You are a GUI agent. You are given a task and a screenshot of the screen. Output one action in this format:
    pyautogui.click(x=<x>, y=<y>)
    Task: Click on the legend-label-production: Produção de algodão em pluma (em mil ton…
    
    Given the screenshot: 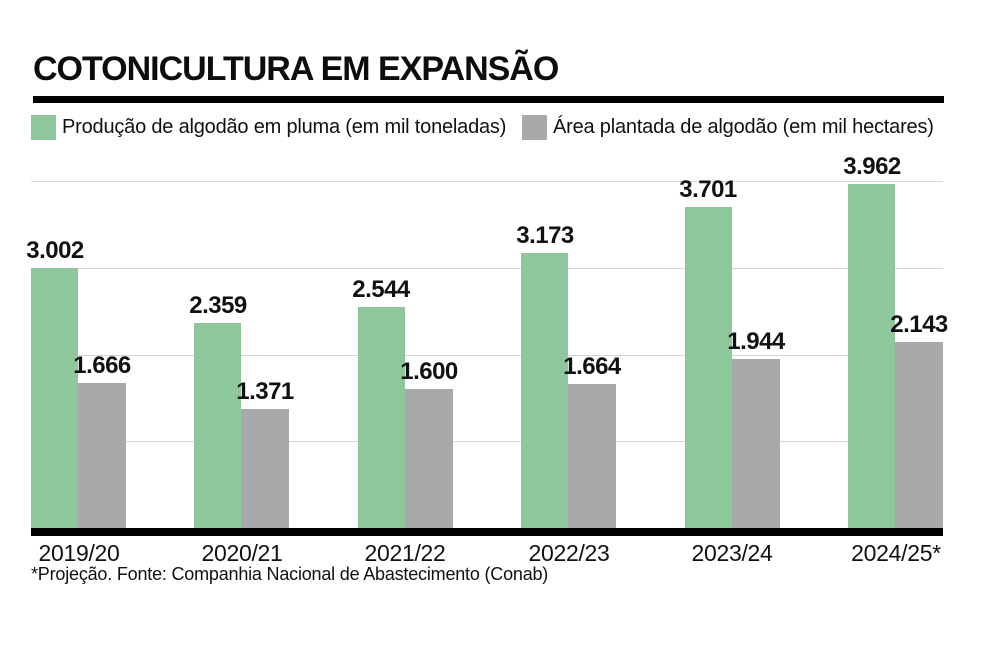 What is the action you would take?
    pyautogui.click(x=284, y=126)
    